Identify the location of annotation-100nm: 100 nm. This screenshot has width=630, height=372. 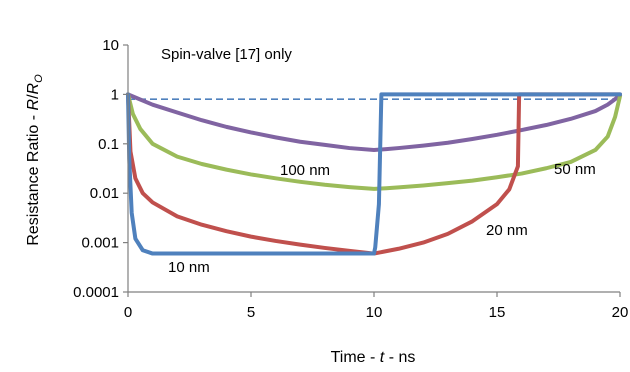
(305, 170).